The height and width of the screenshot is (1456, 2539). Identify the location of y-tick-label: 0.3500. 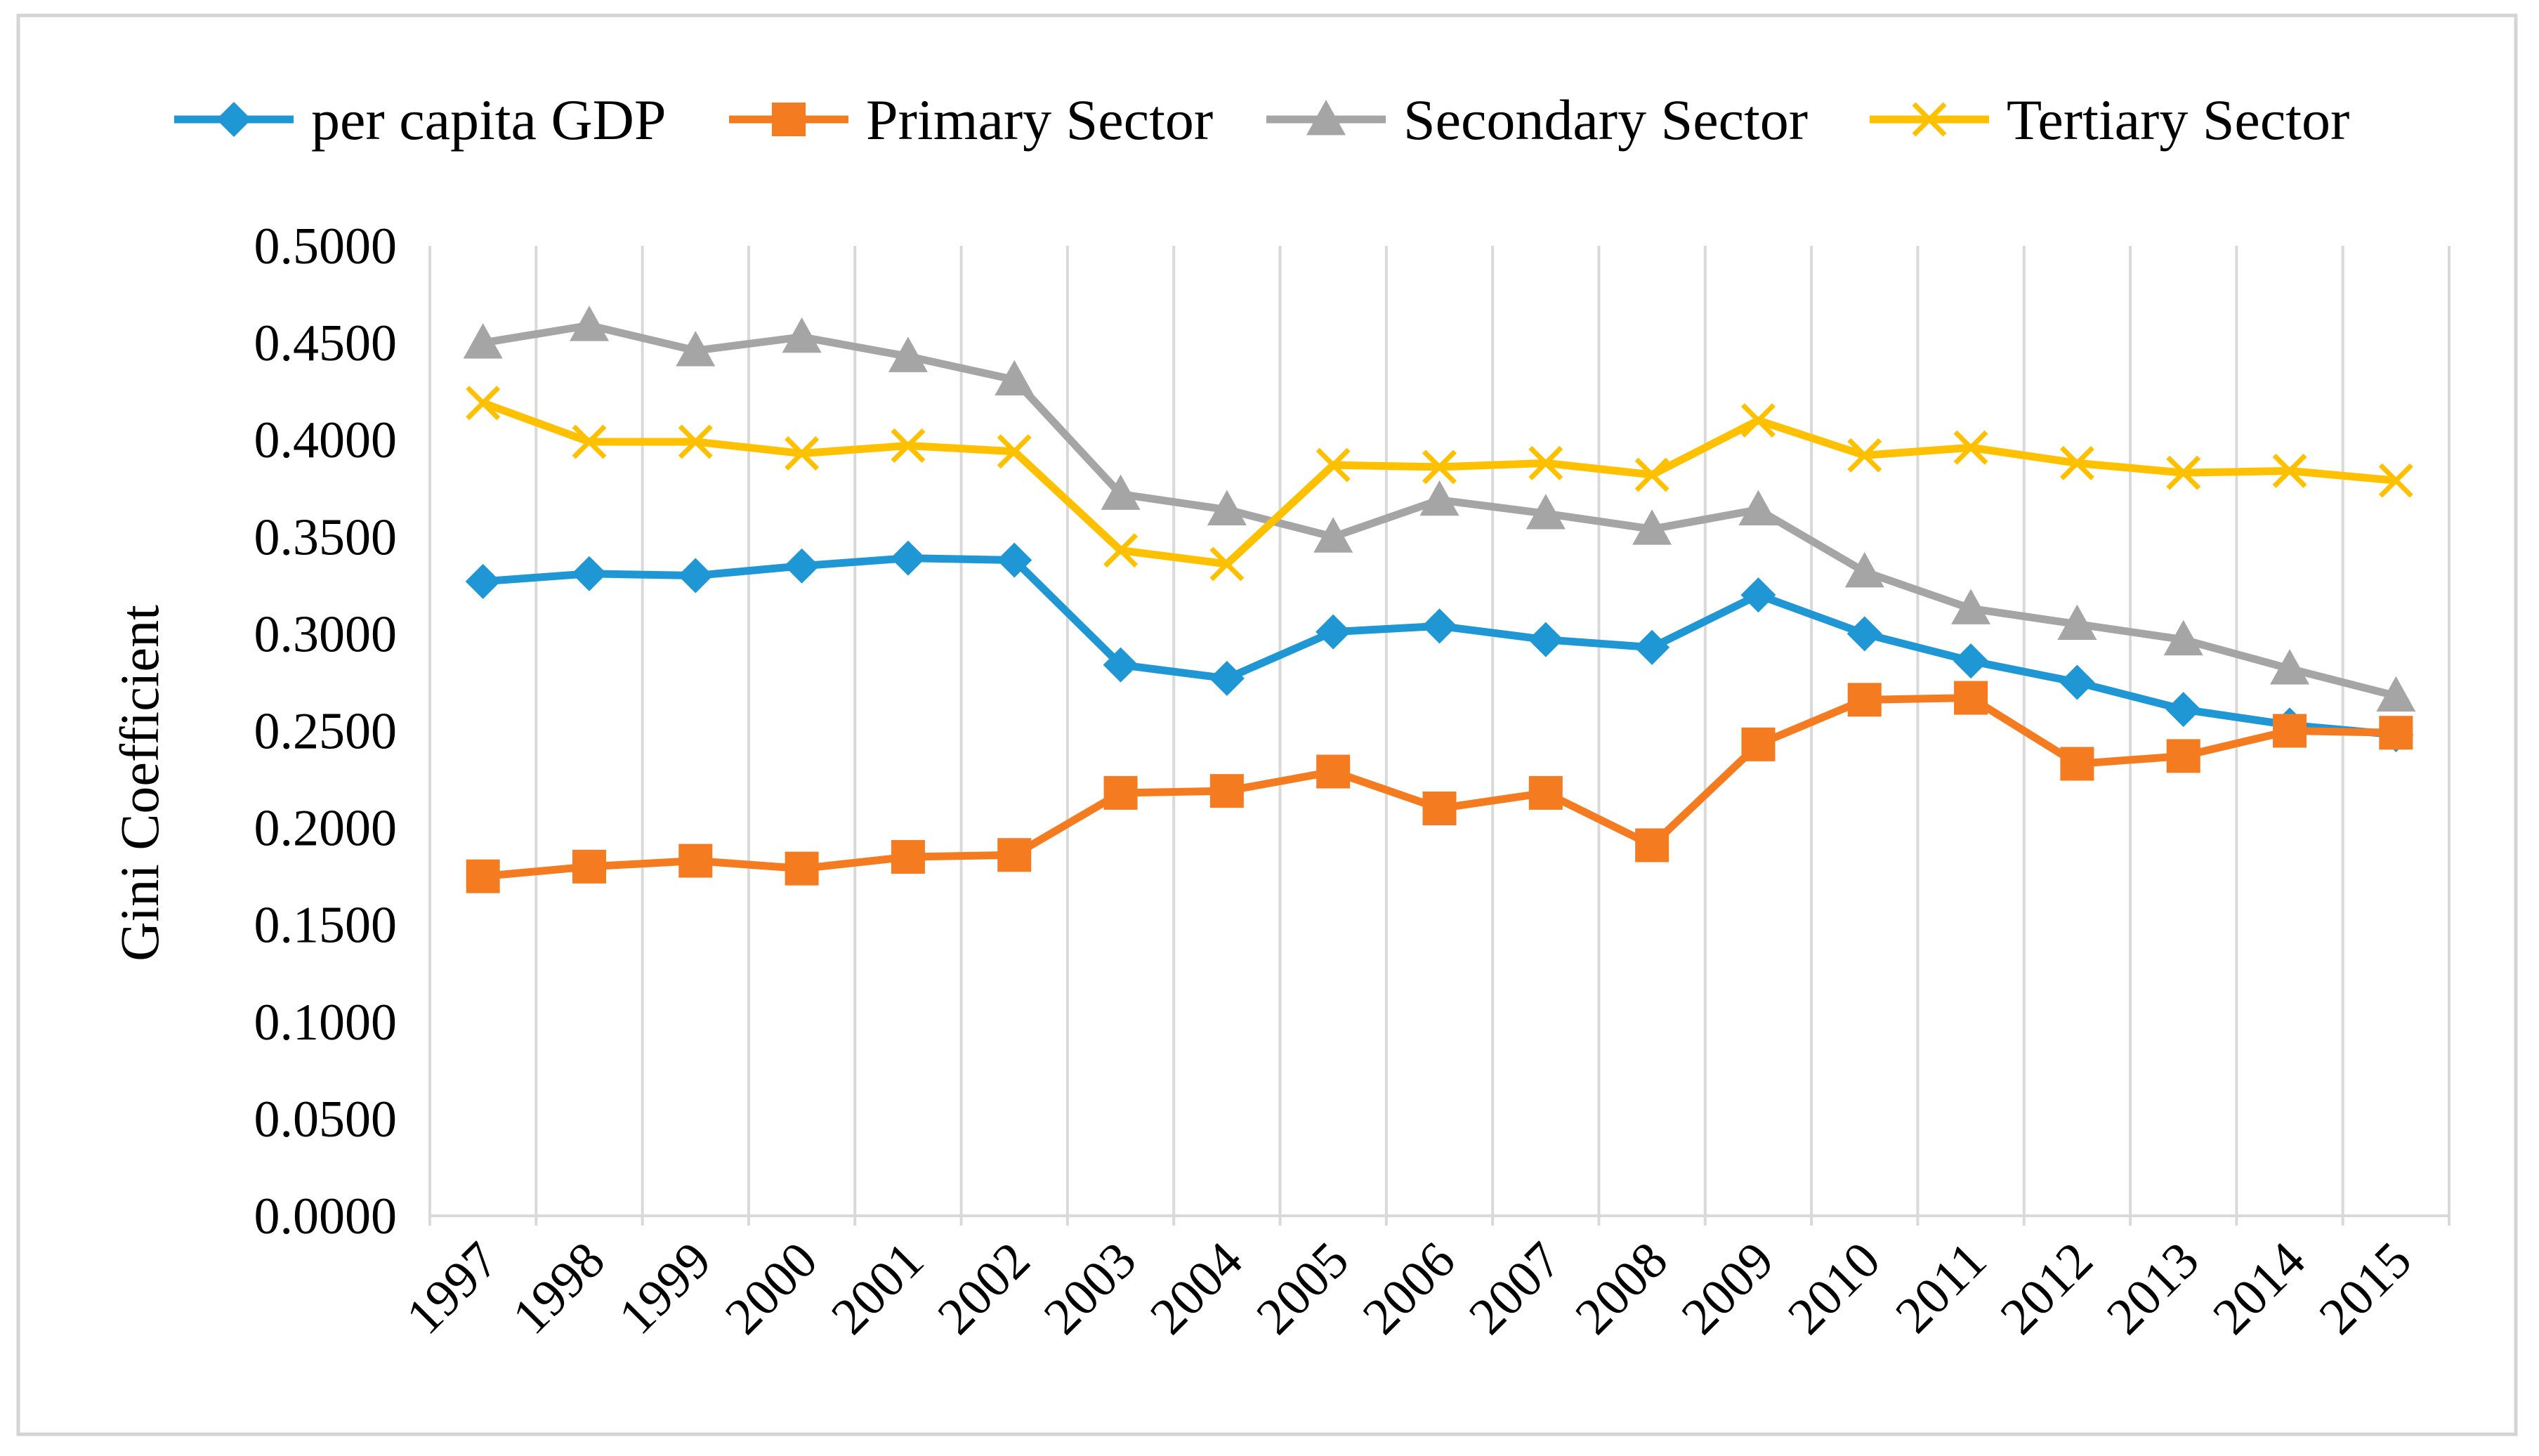
(326, 537).